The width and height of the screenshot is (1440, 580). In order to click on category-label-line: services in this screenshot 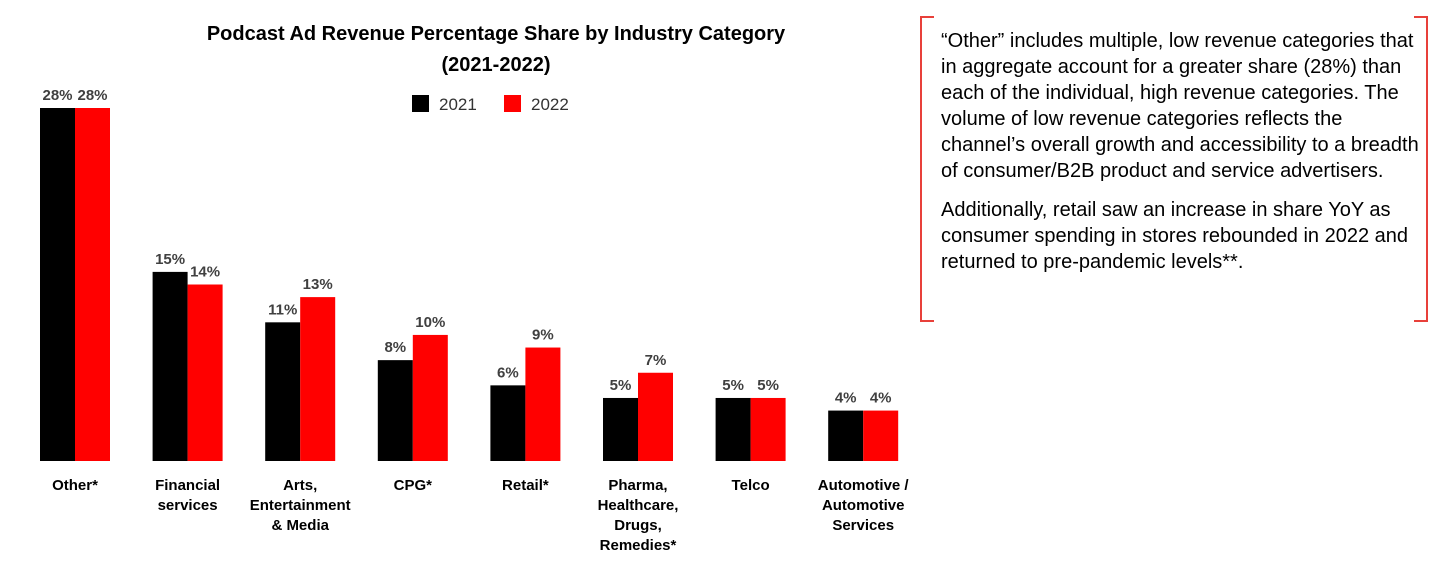, I will do `click(188, 505)`.